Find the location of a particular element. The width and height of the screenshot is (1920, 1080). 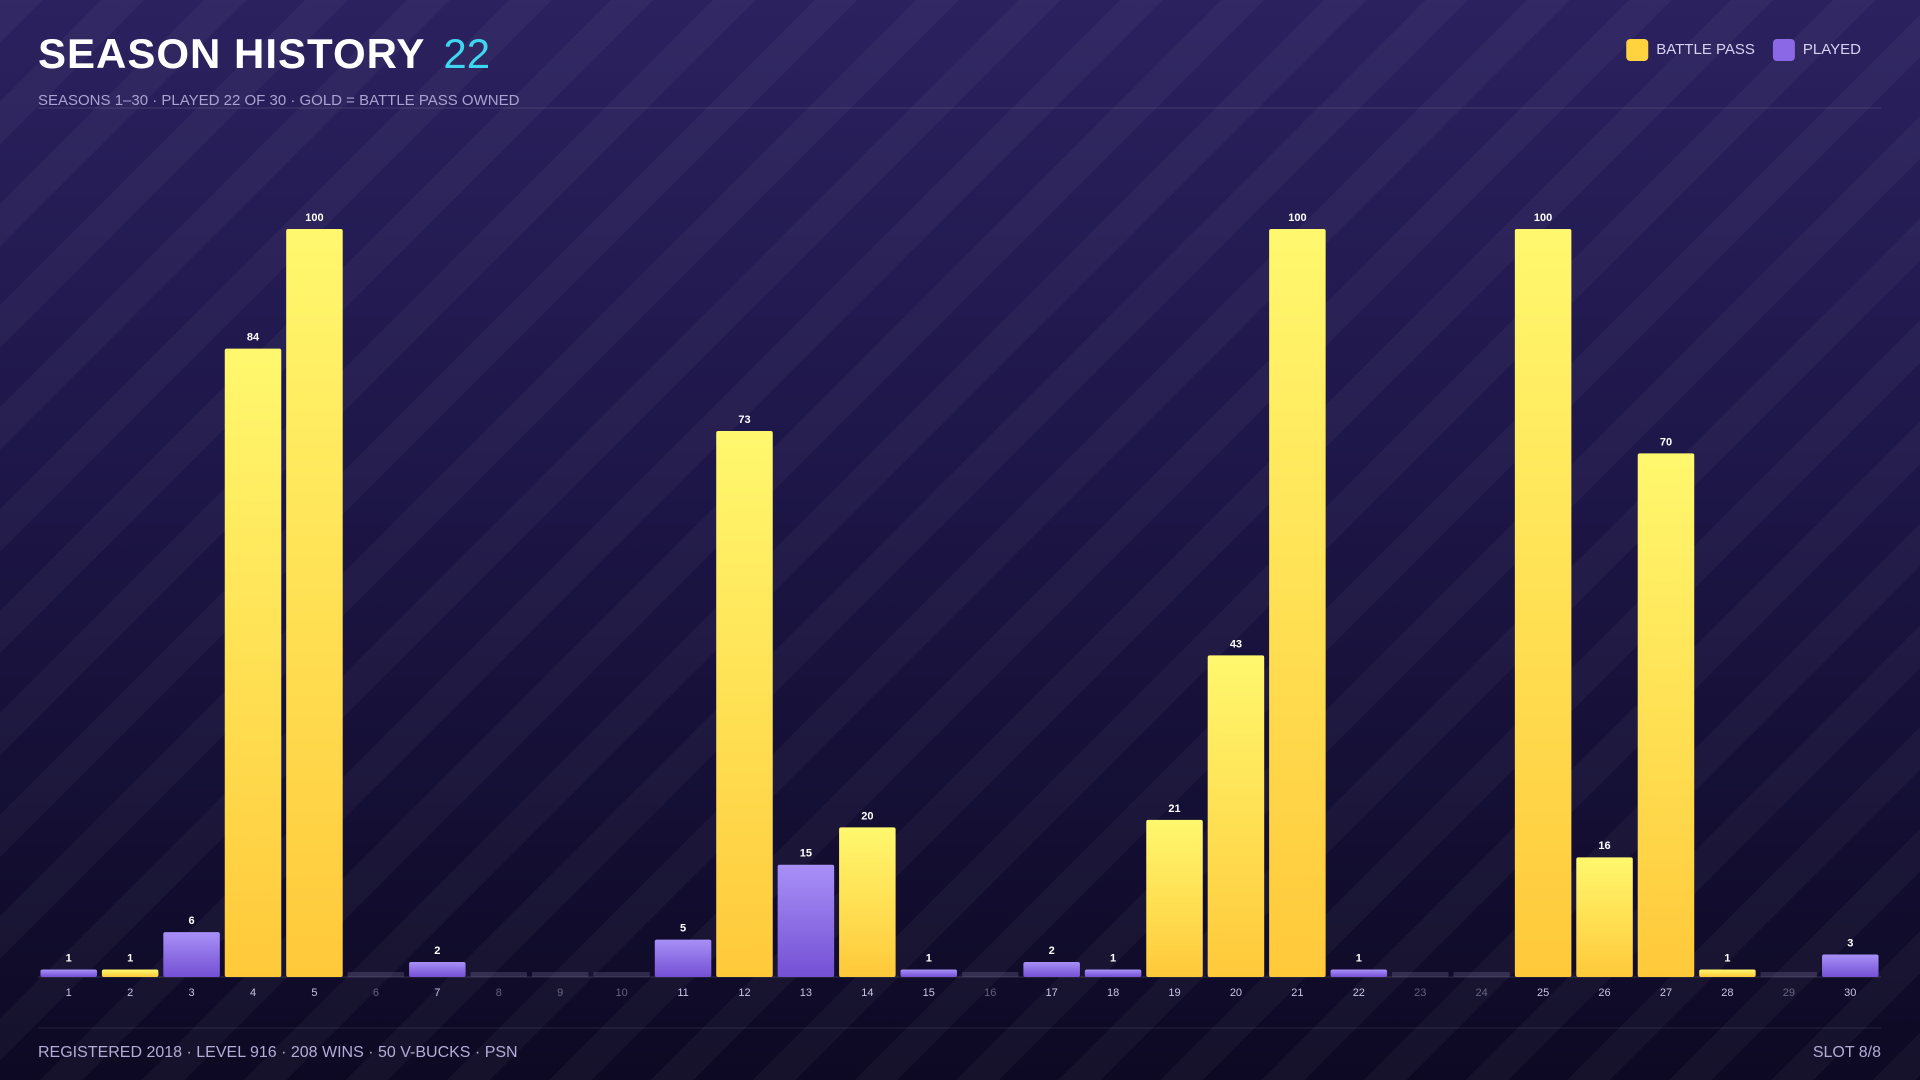

x-tick-label: 23 is located at coordinates (1420, 993).